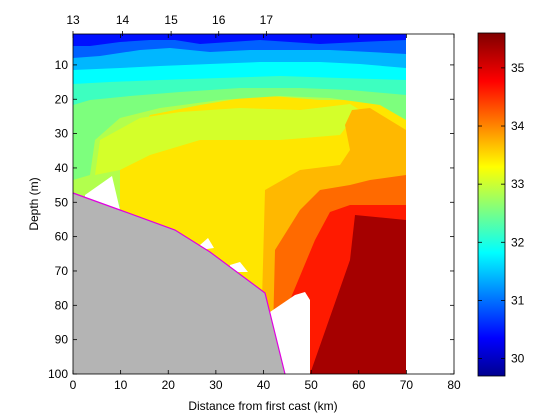  What do you see at coordinates (62, 202) in the screenshot?
I see `y-tick-label: 50` at bounding box center [62, 202].